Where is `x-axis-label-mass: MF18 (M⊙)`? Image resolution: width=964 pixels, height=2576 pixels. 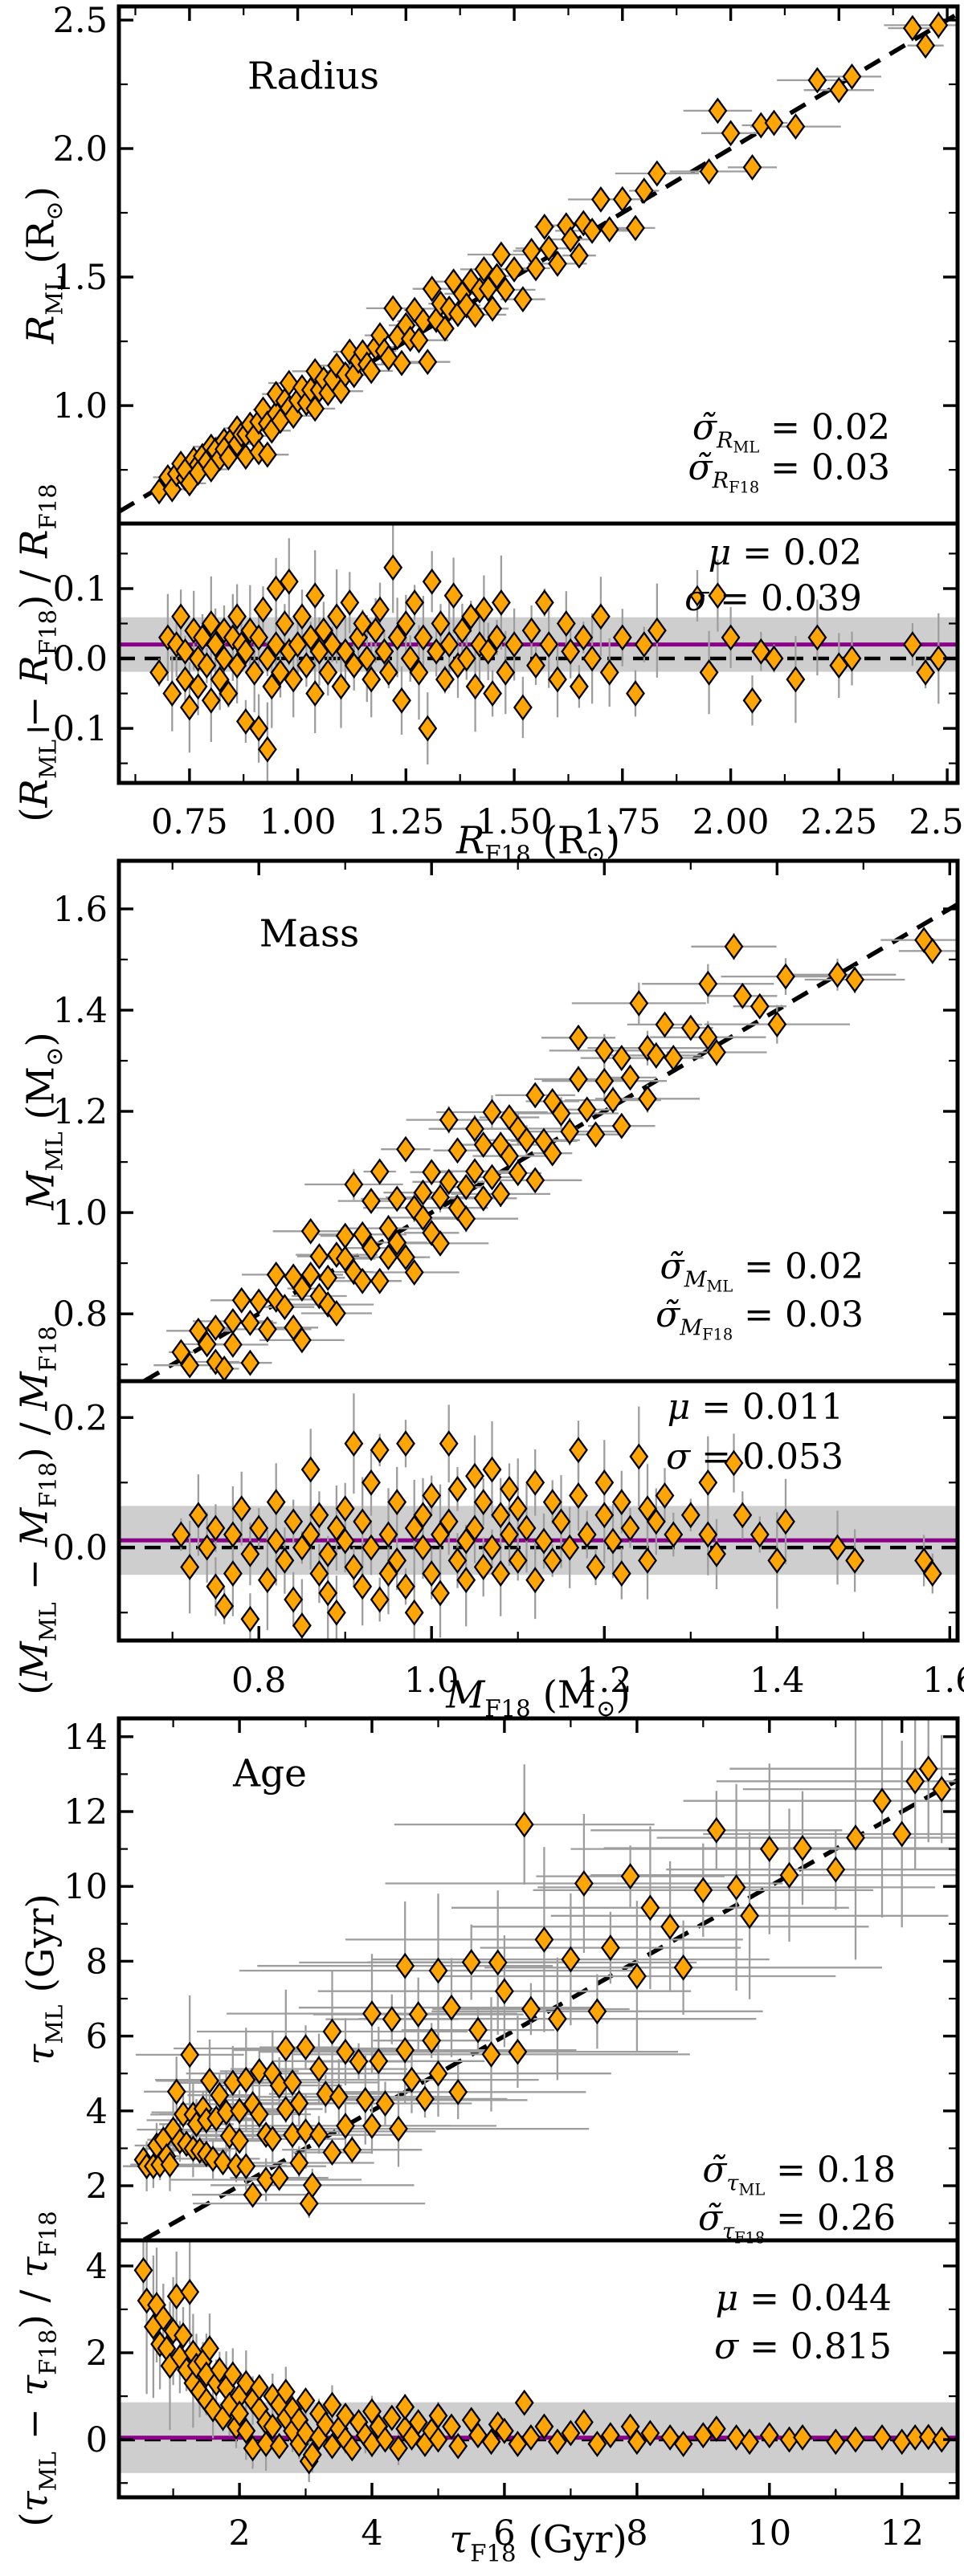 x-axis-label-mass: MF18 (M⊙) is located at coordinates (538, 1697).